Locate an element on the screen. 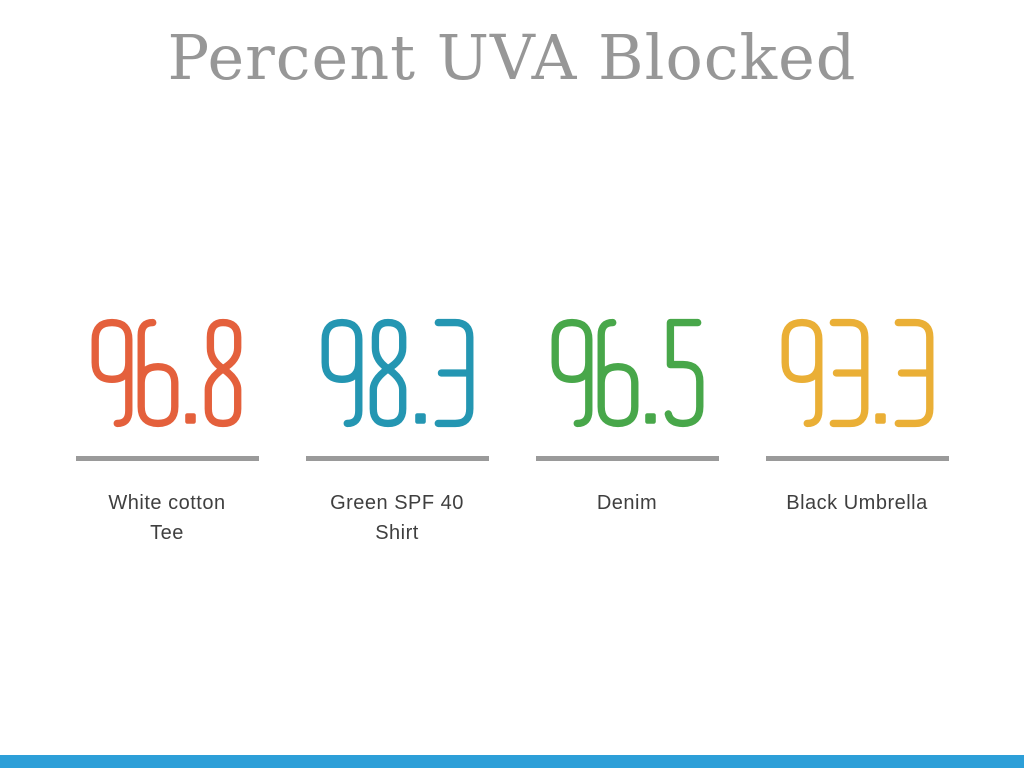 This screenshot has width=1024, height=768. stat-label-line: Black Umbrella is located at coordinates (857, 503).